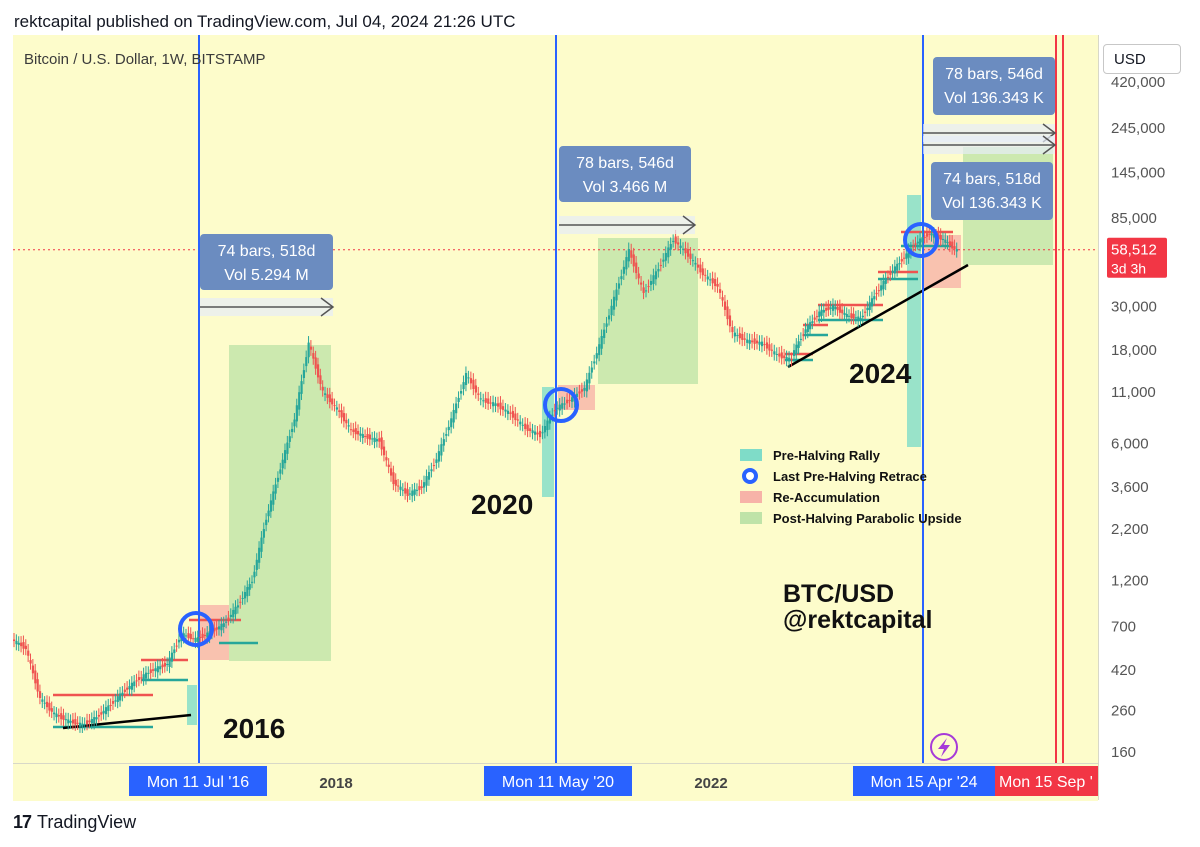  Describe the element at coordinates (74, 822) in the screenshot. I see `tradingview-logo: 17 TradingView` at that location.